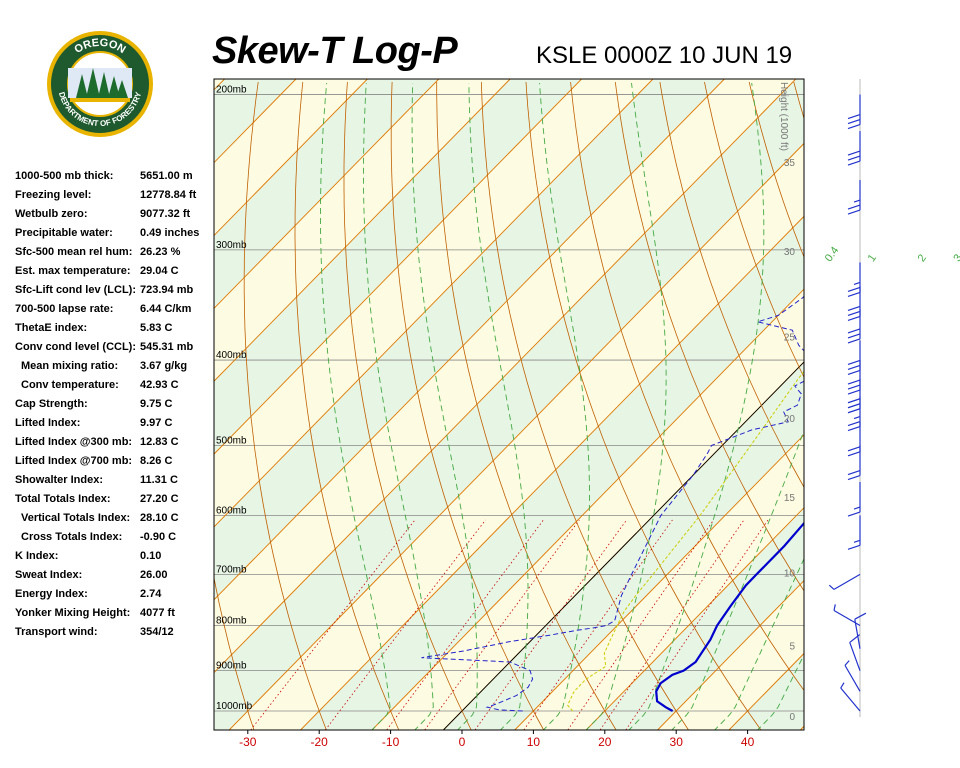 The image size is (960, 768). Describe the element at coordinates (156, 328) in the screenshot. I see `stat-value: 5.83 C` at that location.